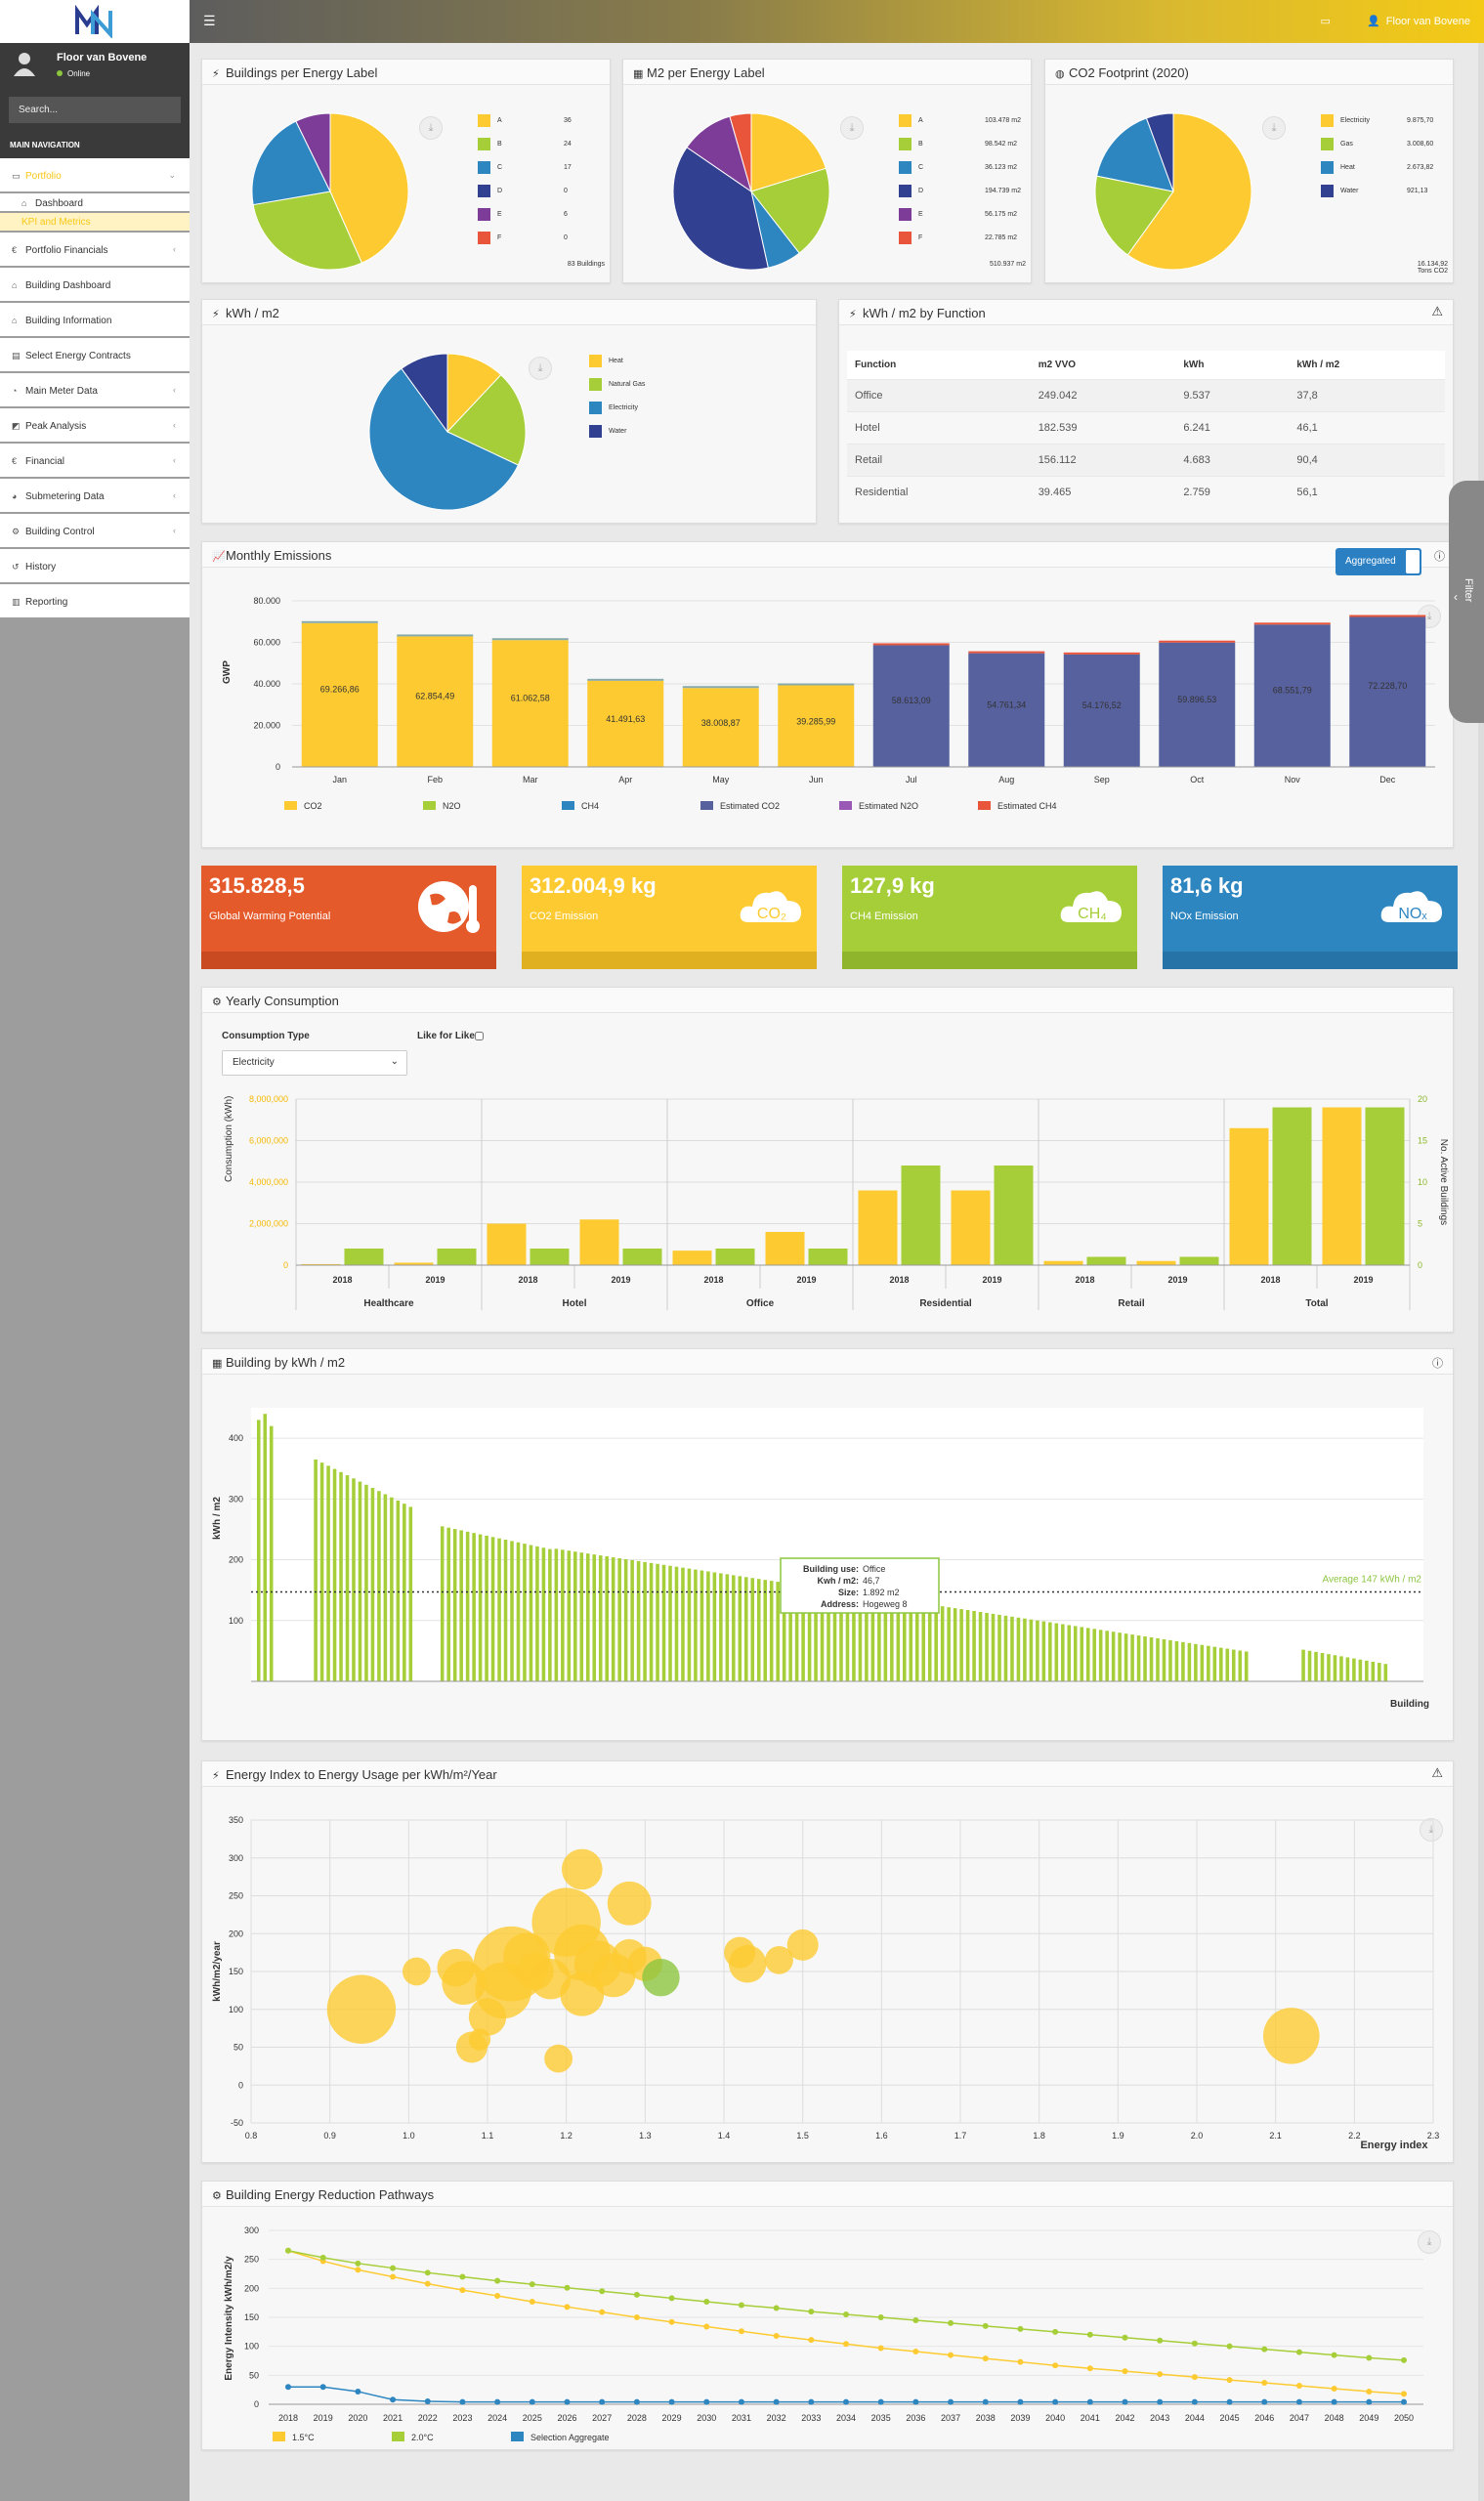 The height and width of the screenshot is (2501, 1484). What do you see at coordinates (962, 196) in the screenshot?
I see `legend-item: D 194.739 m2` at bounding box center [962, 196].